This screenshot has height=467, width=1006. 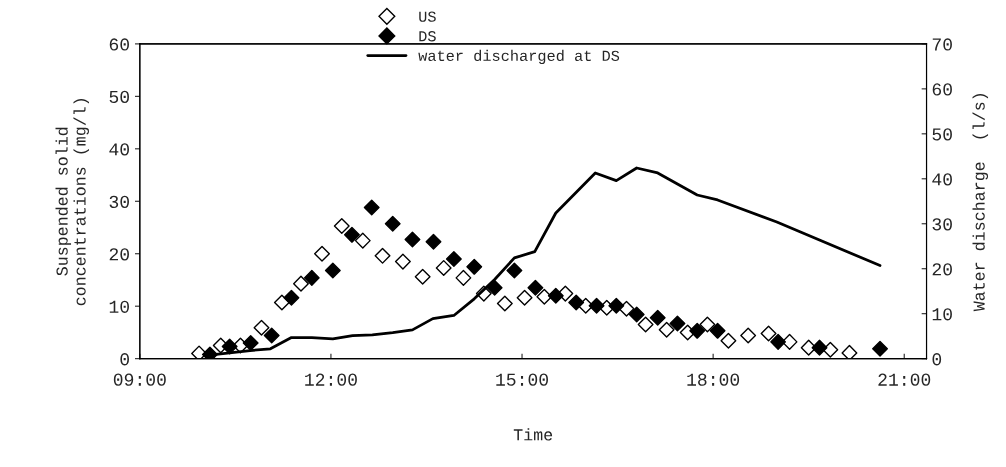 What do you see at coordinates (119, 149) in the screenshot?
I see `y-tick-label: 40` at bounding box center [119, 149].